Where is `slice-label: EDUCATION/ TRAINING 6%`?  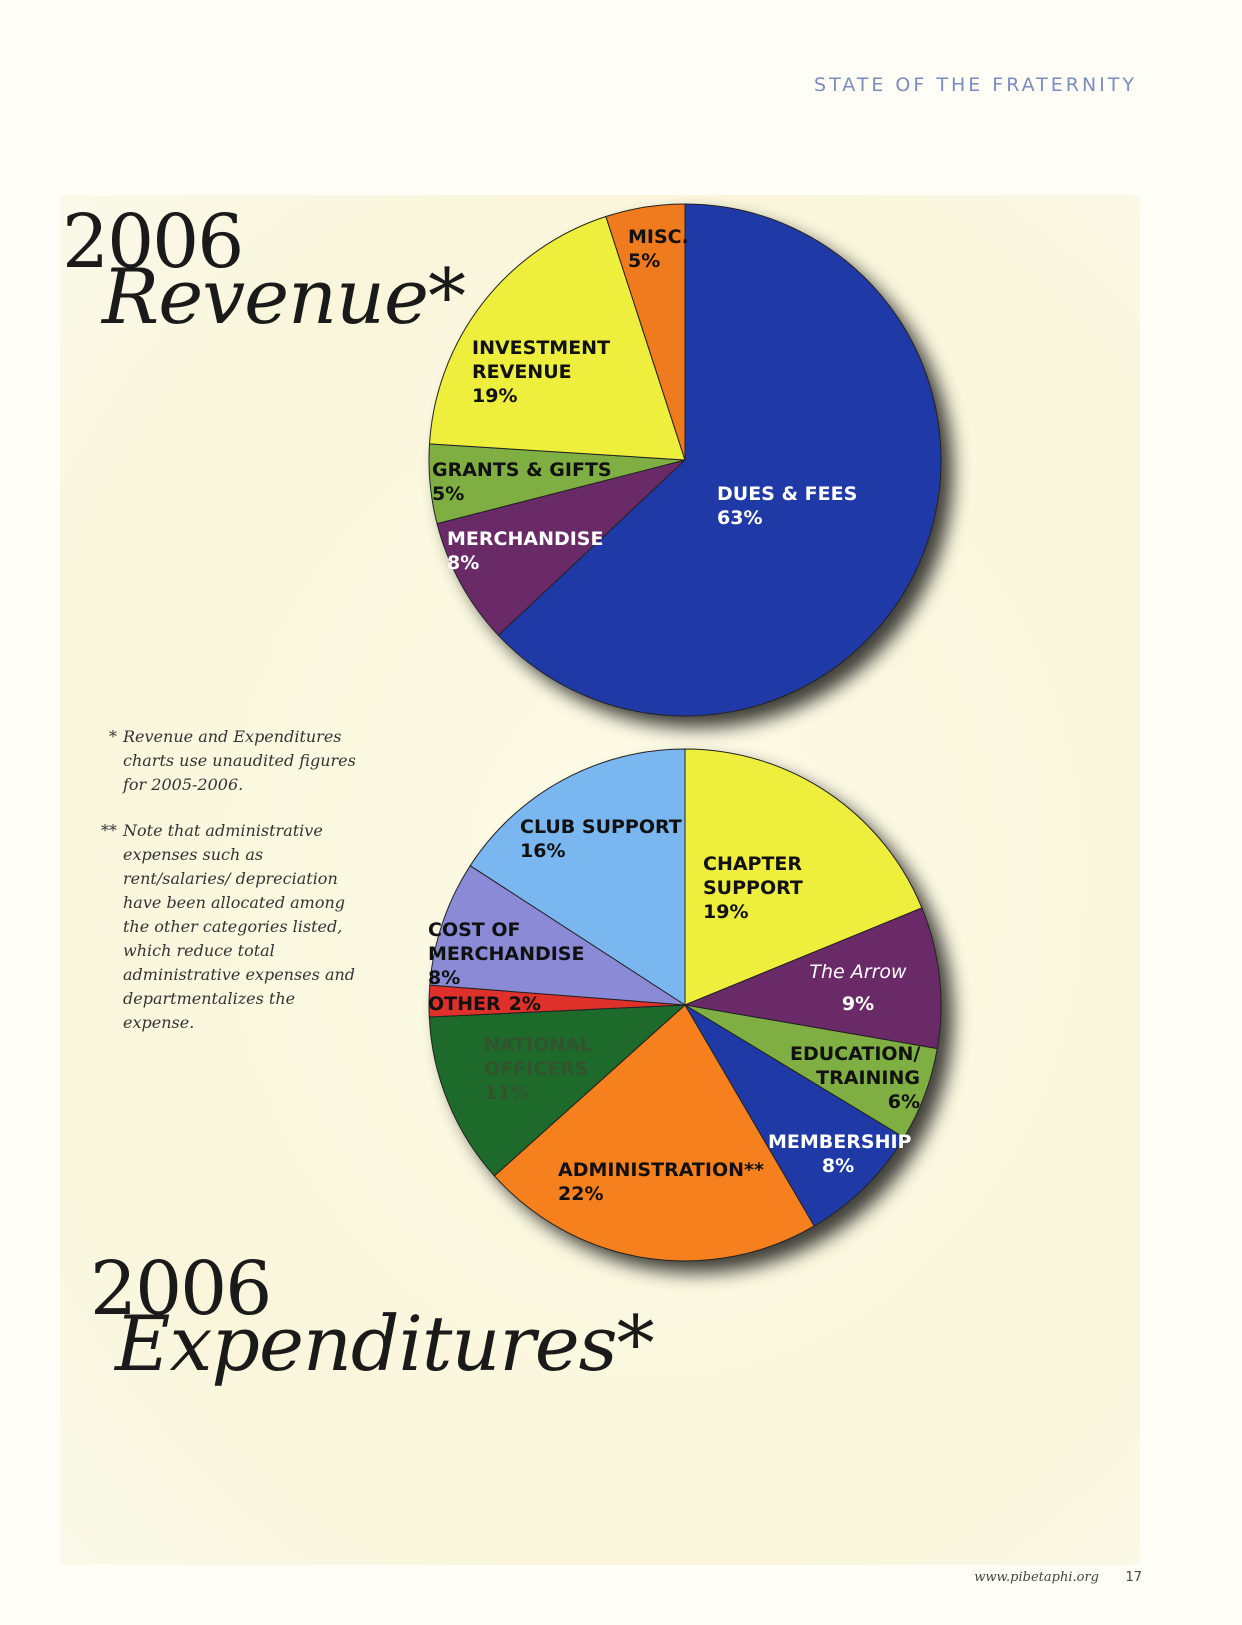
slice-label: EDUCATION/ TRAINING 6% is located at coordinates (855, 1078).